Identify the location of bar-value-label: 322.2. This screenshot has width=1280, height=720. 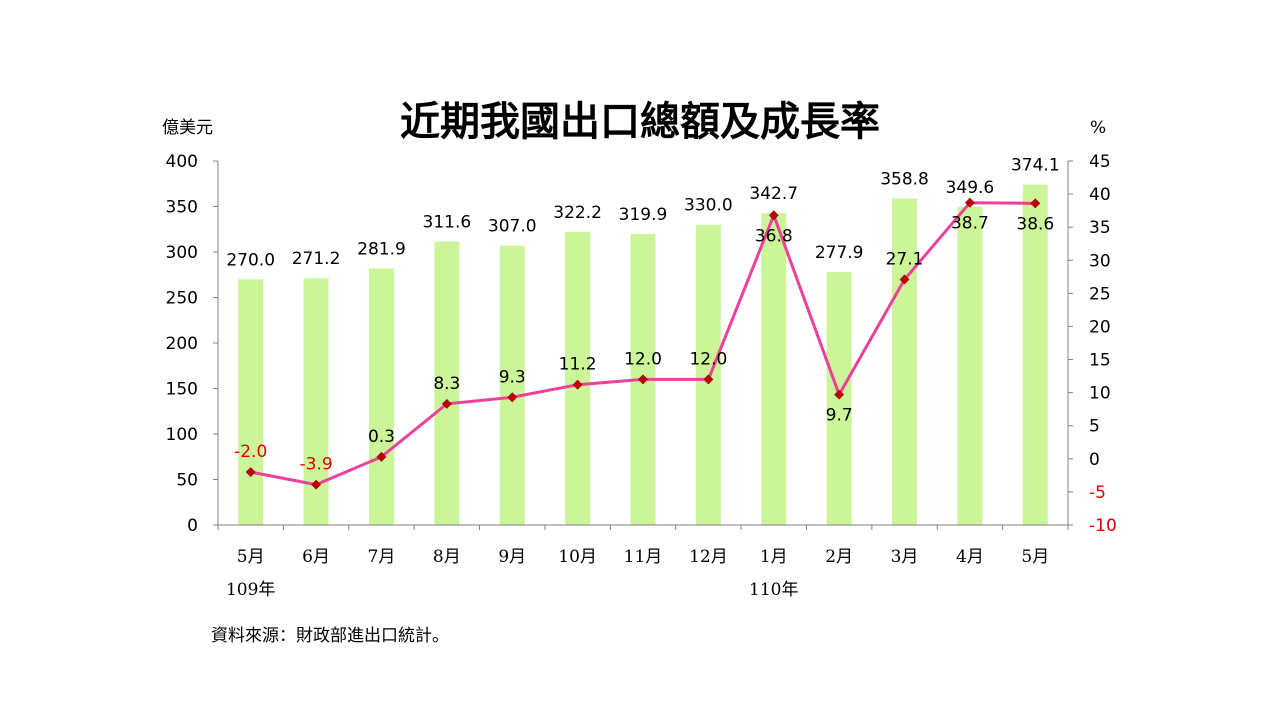
(577, 213).